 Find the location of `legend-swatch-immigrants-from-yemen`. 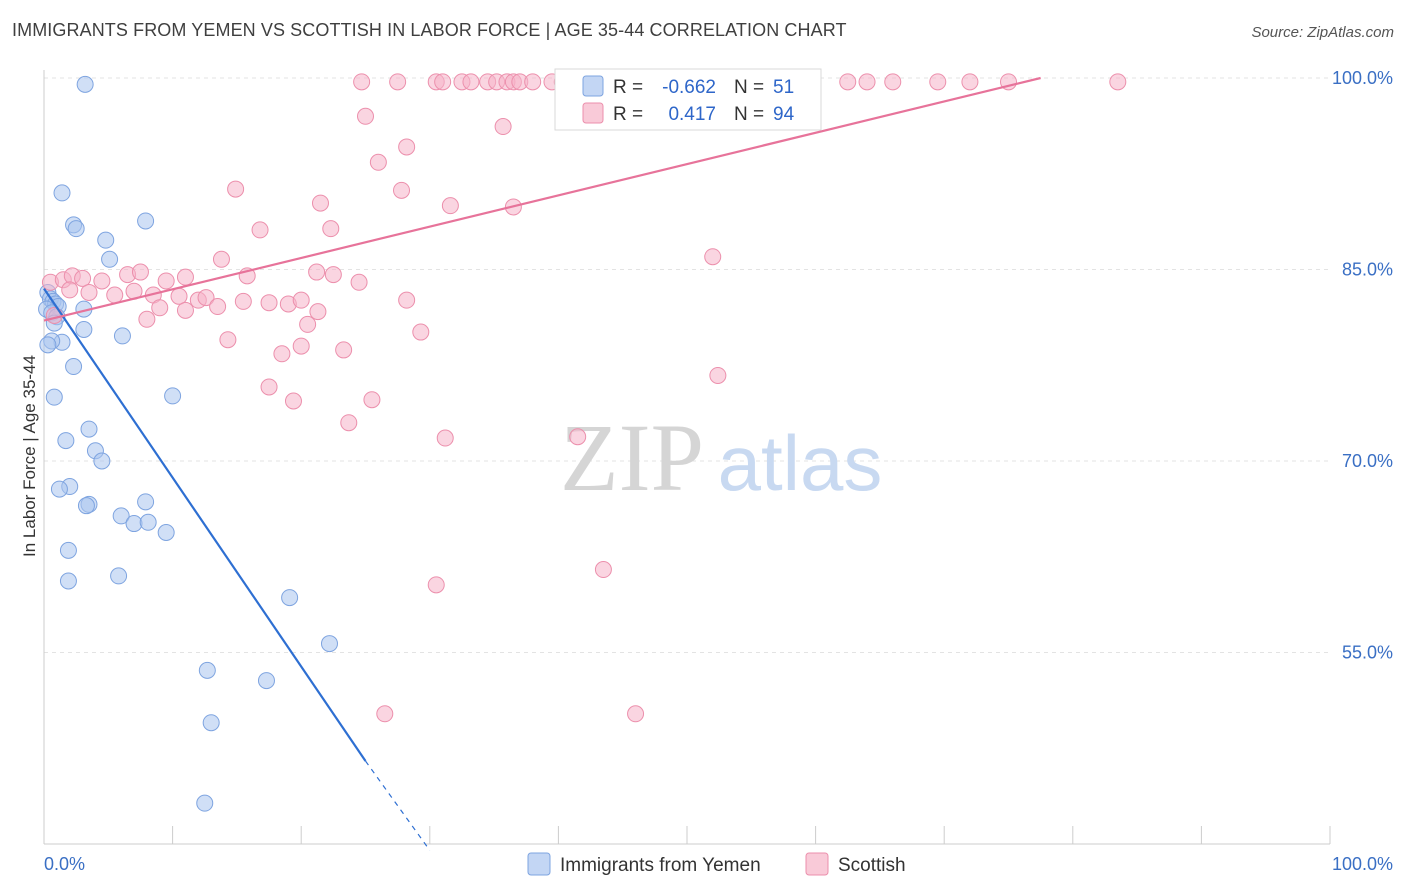

legend-swatch-immigrants-from-yemen is located at coordinates (539, 864).